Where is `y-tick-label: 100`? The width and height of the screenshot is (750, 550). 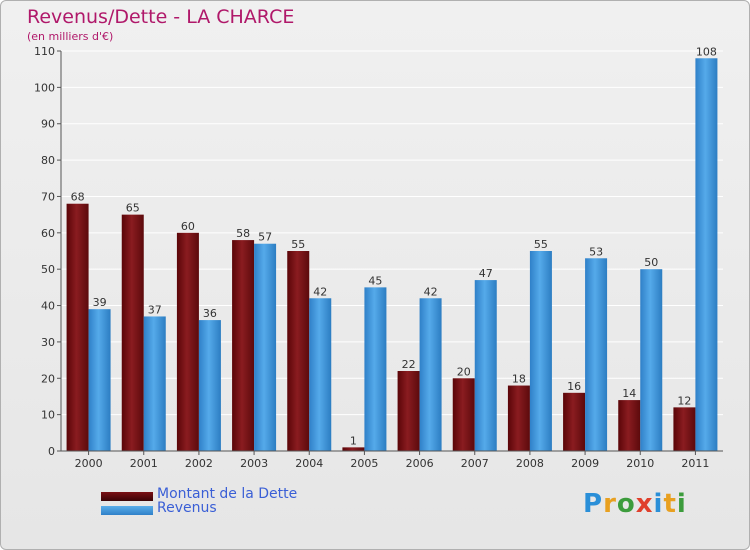
y-tick-label: 100 is located at coordinates (44, 87).